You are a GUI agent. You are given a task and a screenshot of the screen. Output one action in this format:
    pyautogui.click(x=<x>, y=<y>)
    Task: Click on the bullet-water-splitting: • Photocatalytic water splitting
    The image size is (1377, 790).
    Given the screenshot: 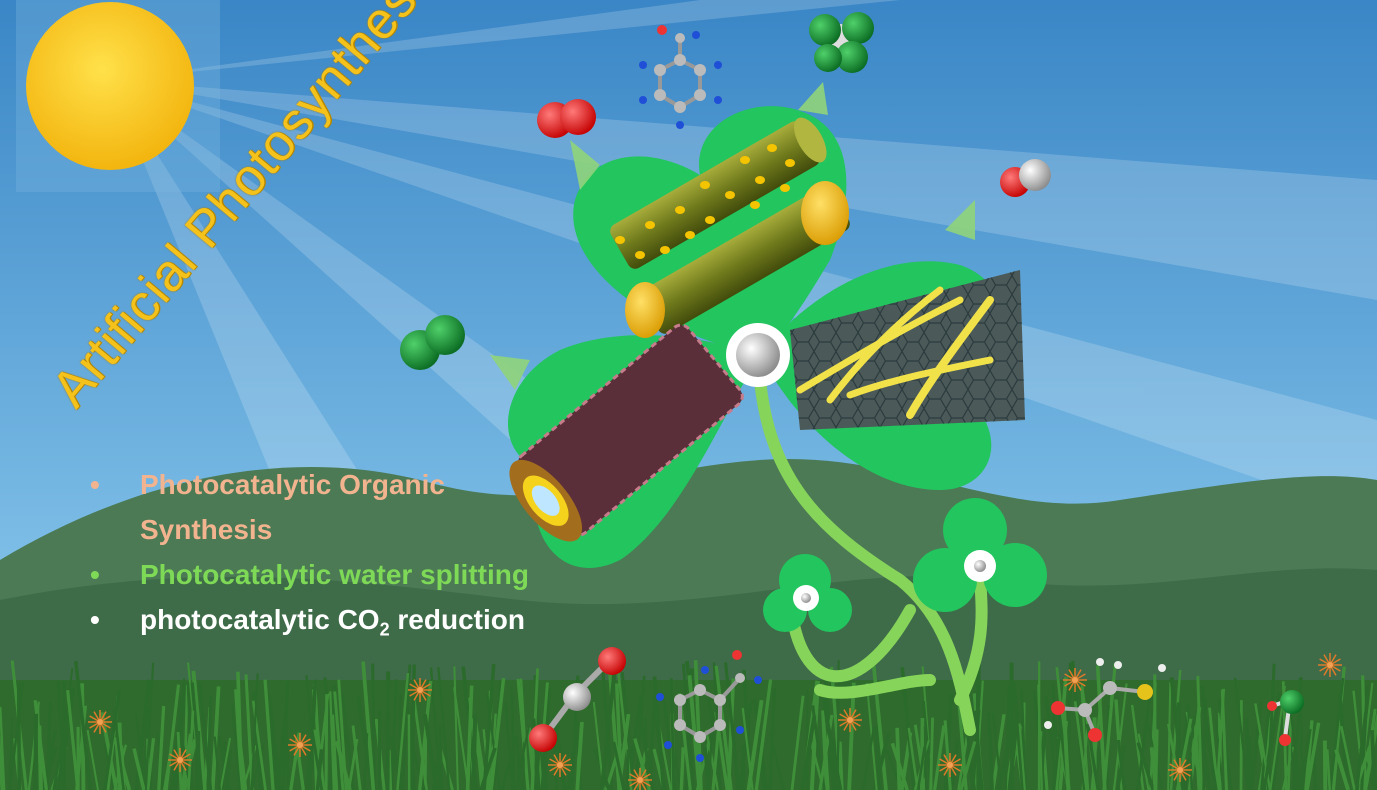 What is the action you would take?
    pyautogui.click(x=315, y=574)
    